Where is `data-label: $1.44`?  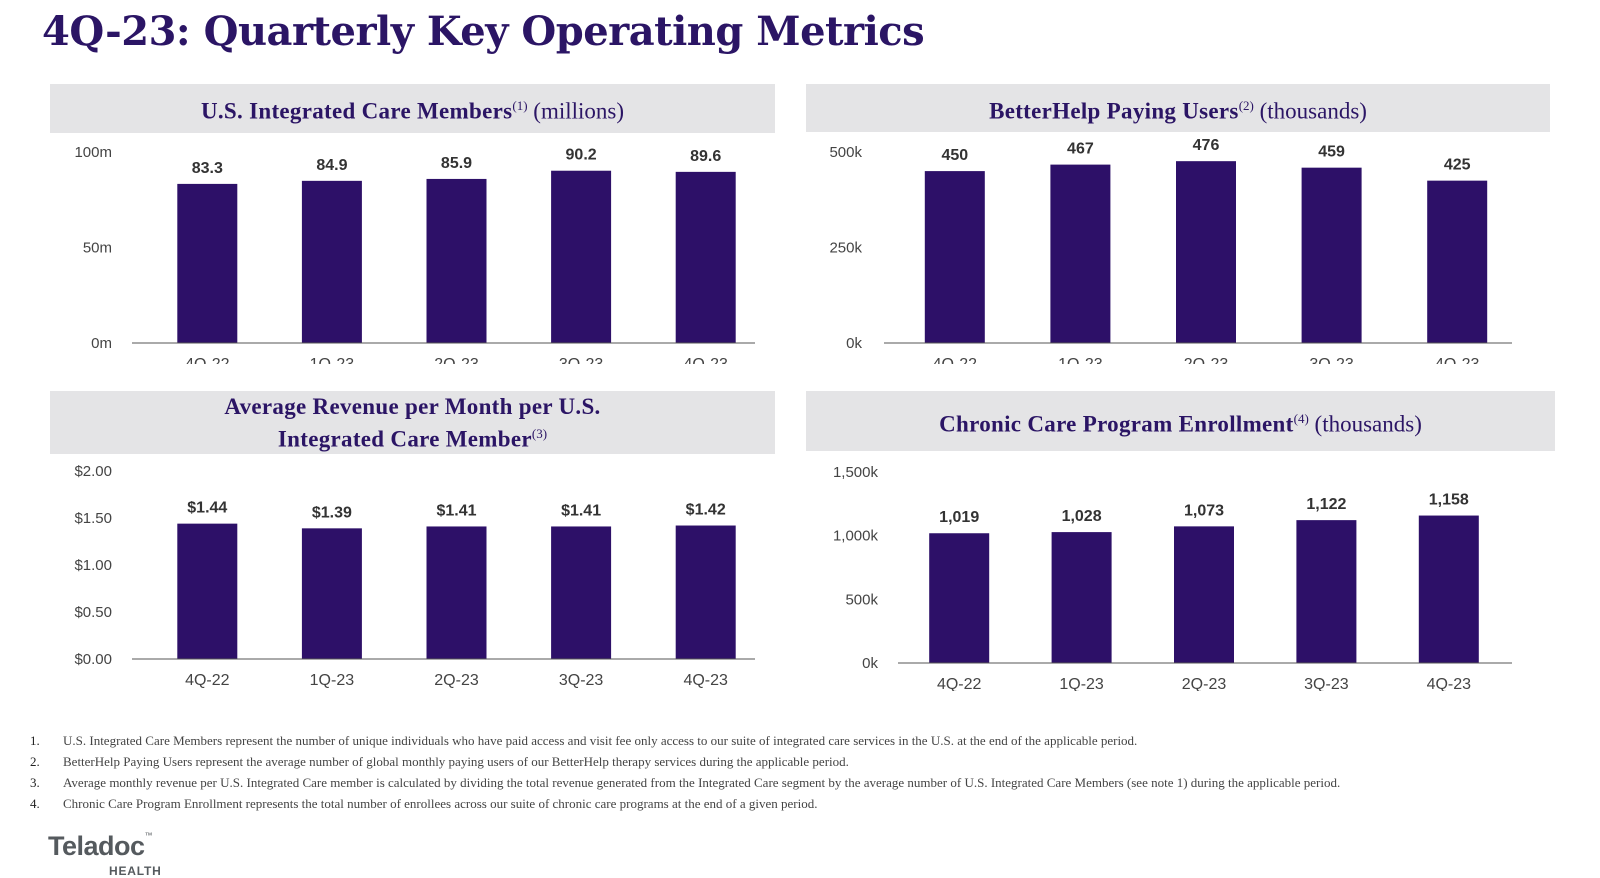 data-label: $1.44 is located at coordinates (207, 508).